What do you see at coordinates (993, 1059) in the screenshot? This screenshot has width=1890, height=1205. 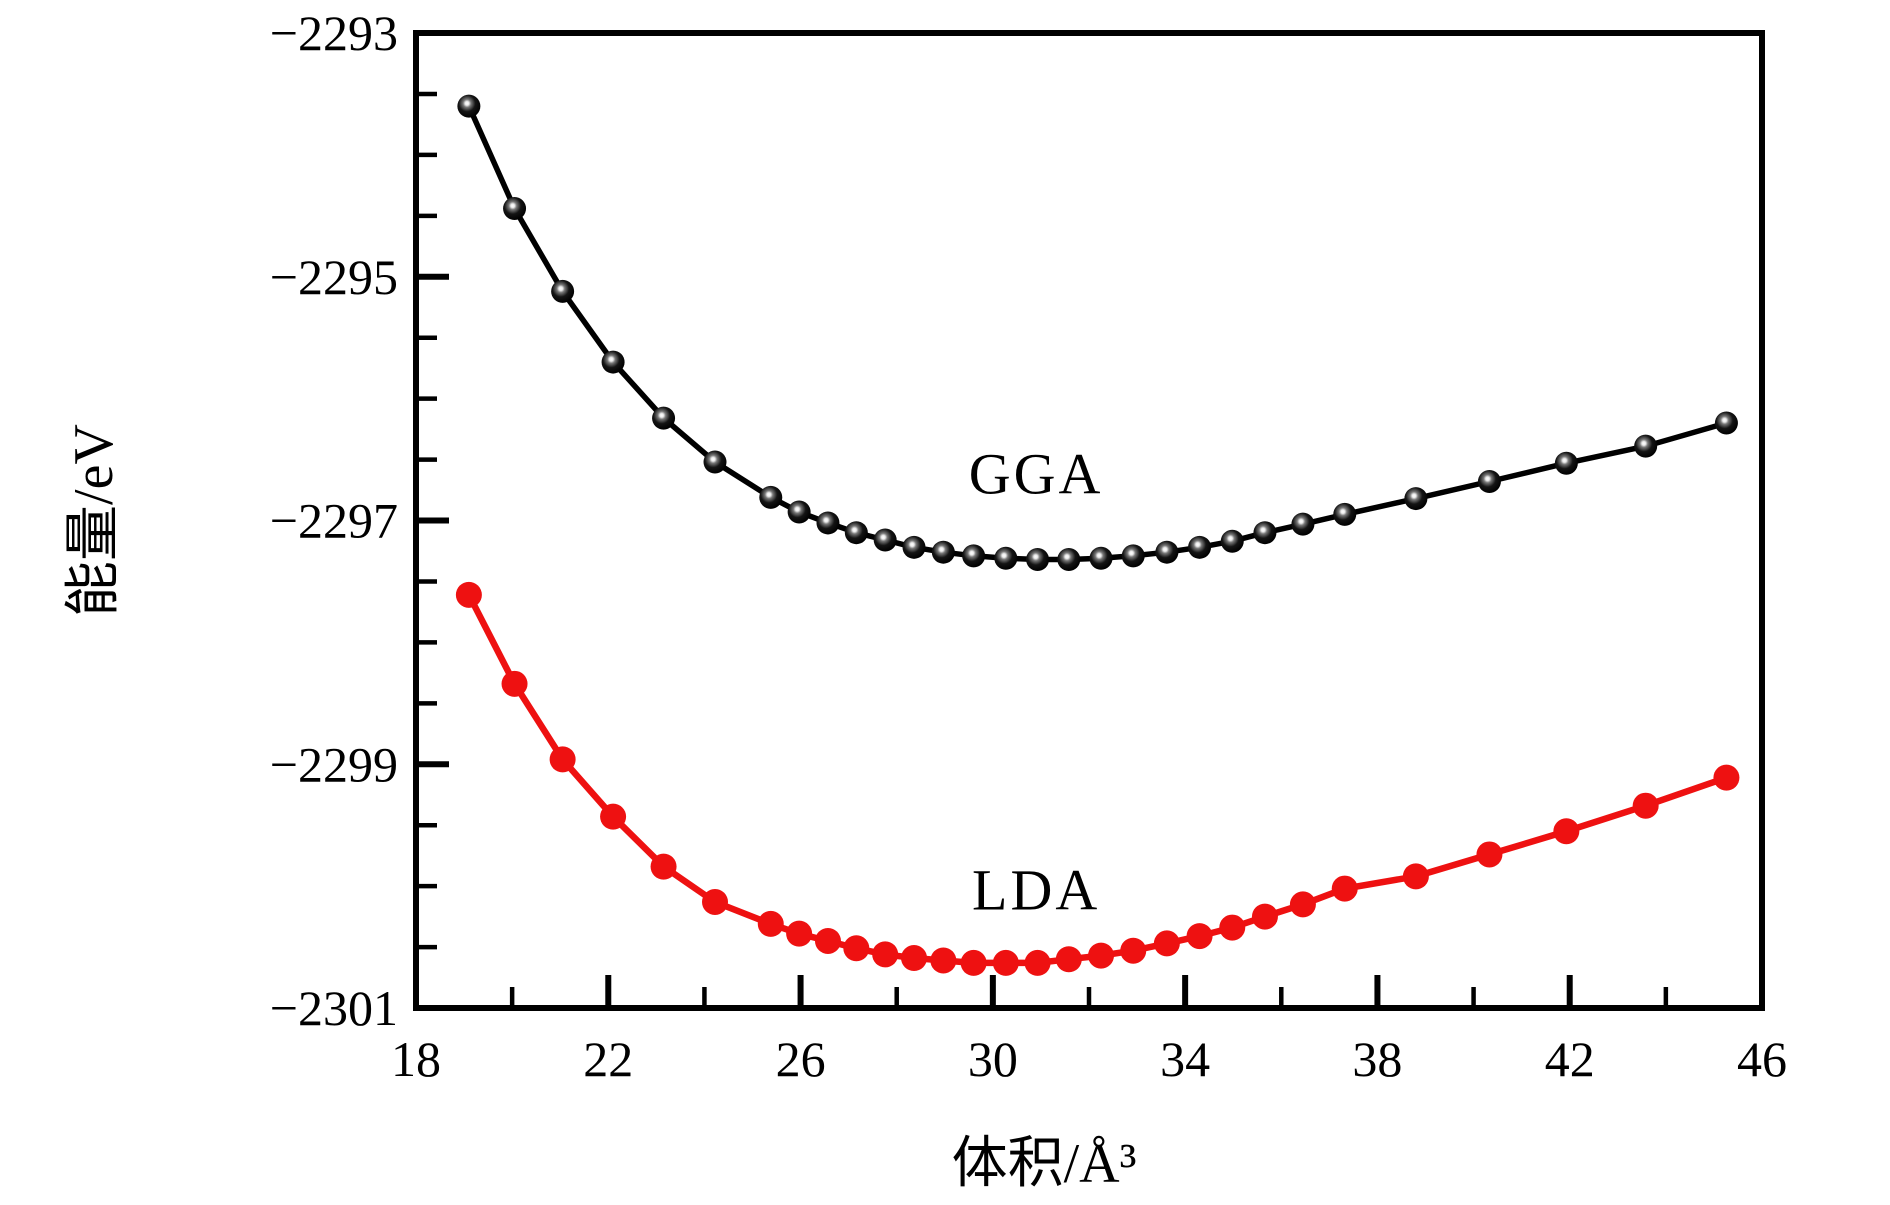 I see `x-axis-tick-label: 30` at bounding box center [993, 1059].